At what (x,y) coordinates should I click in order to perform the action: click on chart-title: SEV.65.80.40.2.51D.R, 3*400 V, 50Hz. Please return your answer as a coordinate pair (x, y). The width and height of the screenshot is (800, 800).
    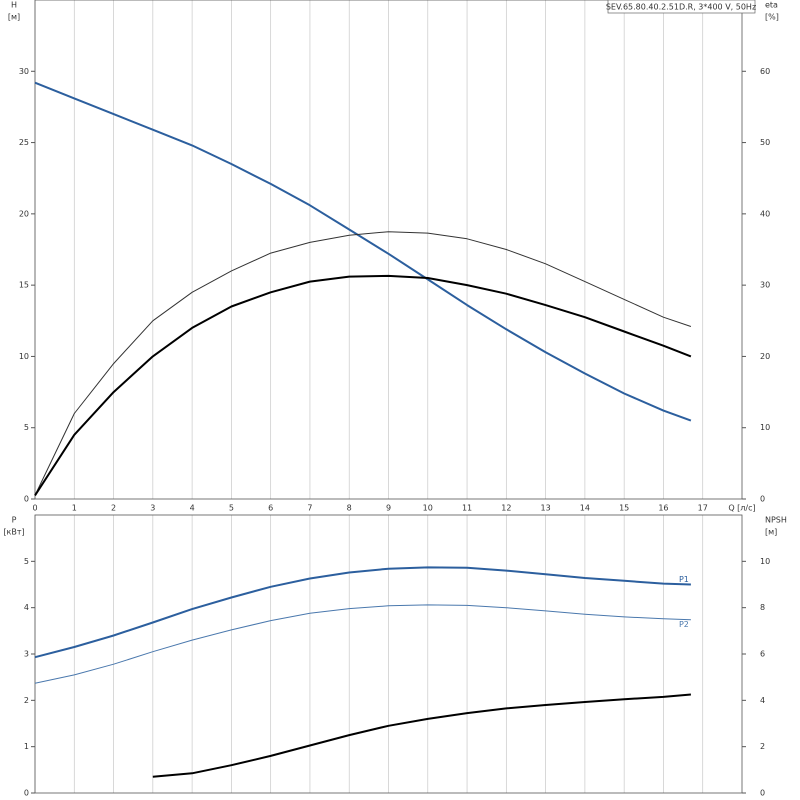
    Looking at the image, I should click on (681, 7).